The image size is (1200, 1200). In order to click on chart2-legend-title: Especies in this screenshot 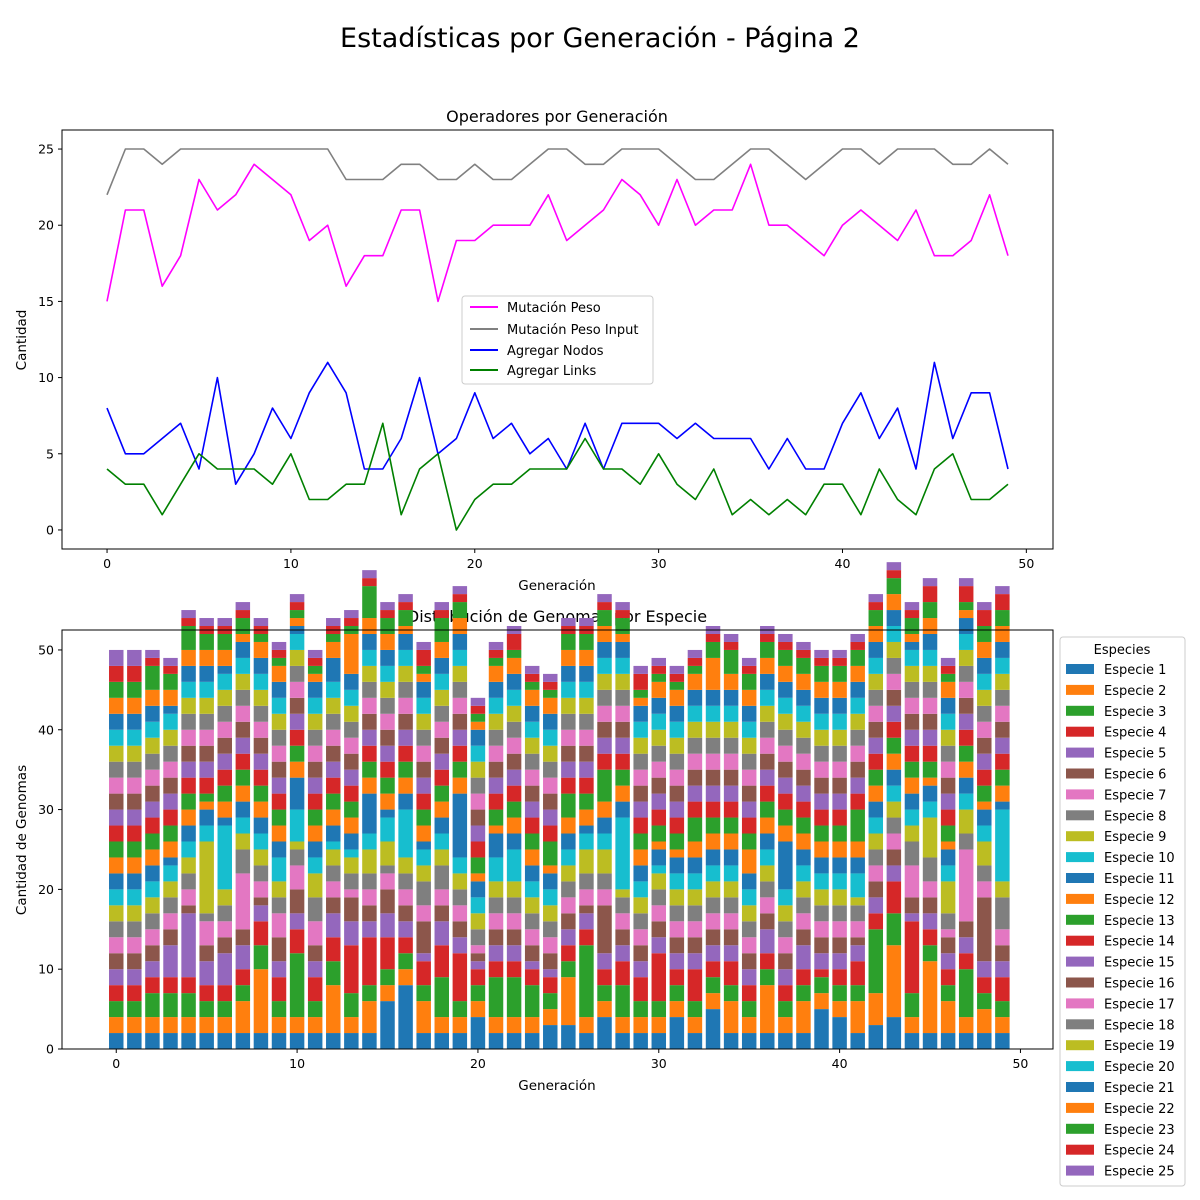, I will do `click(1122, 650)`.